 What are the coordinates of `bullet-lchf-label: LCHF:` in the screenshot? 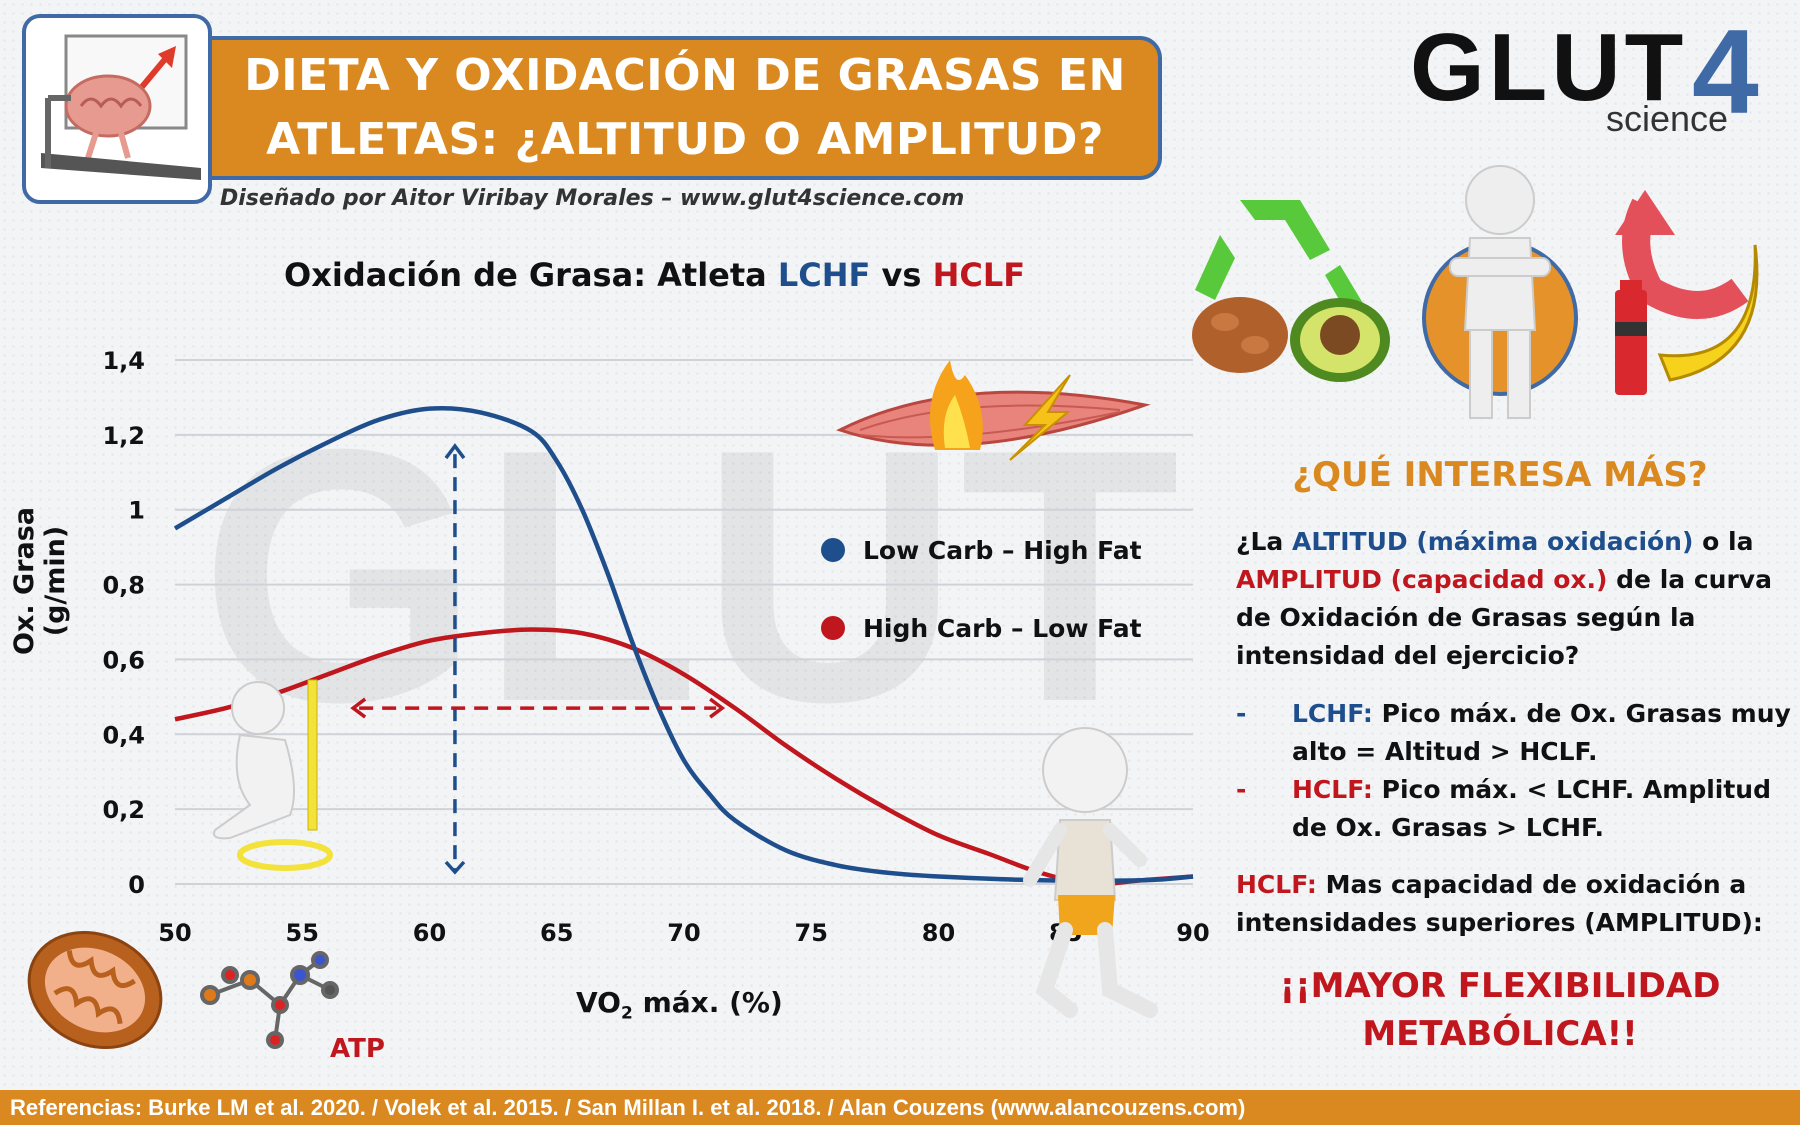 It's located at (1332, 713).